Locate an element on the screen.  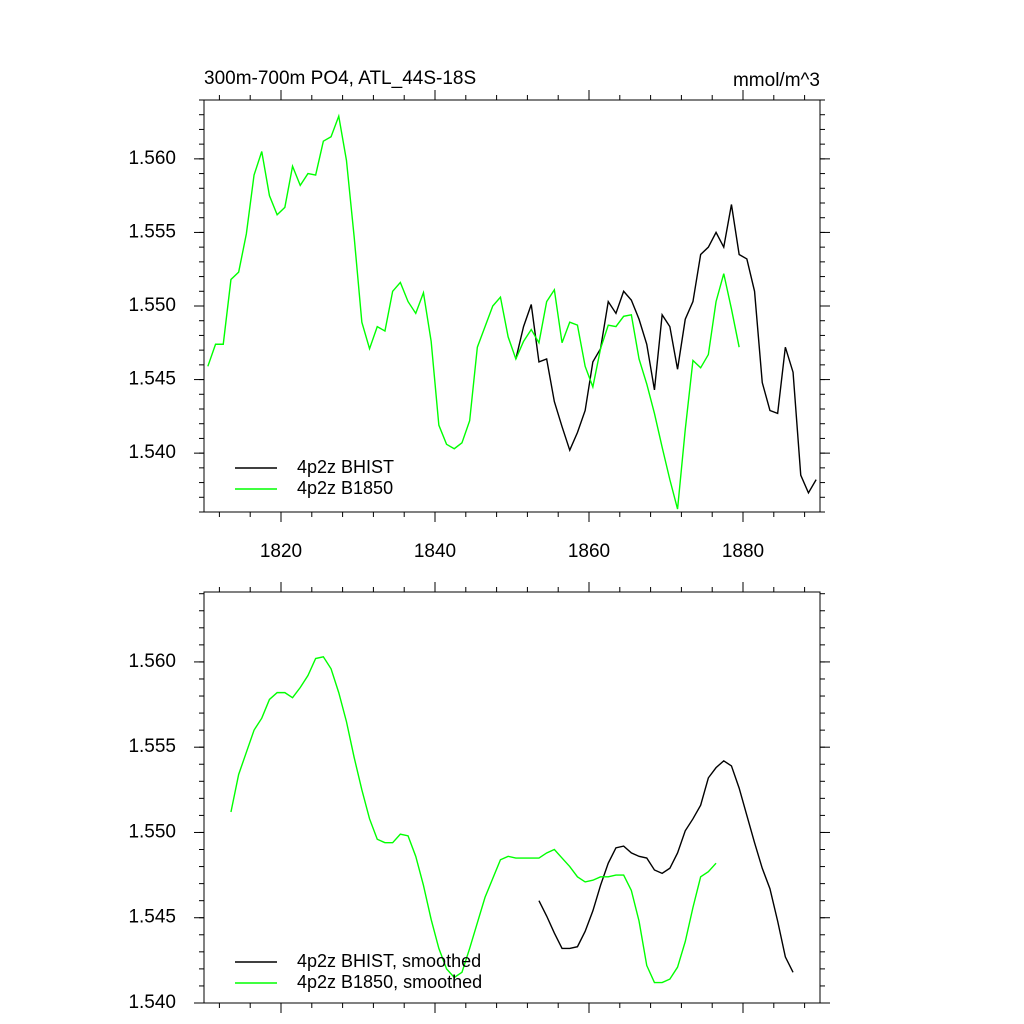
chart-title: 300m-700m PO4, ATL_44S-18S is located at coordinates (340, 78).